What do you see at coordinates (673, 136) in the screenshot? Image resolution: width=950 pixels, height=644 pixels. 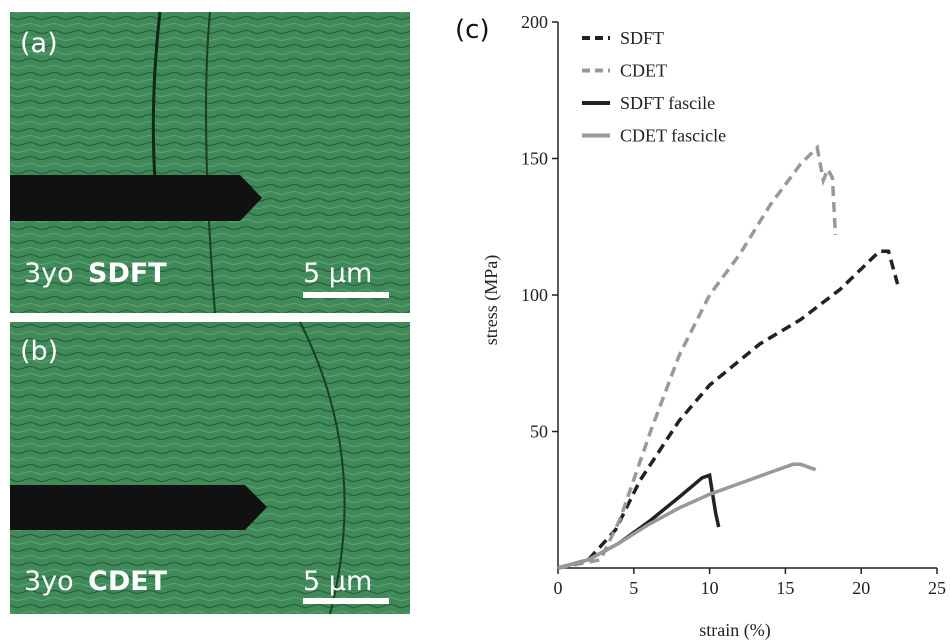 I see `legend-label: CDET fascicle` at bounding box center [673, 136].